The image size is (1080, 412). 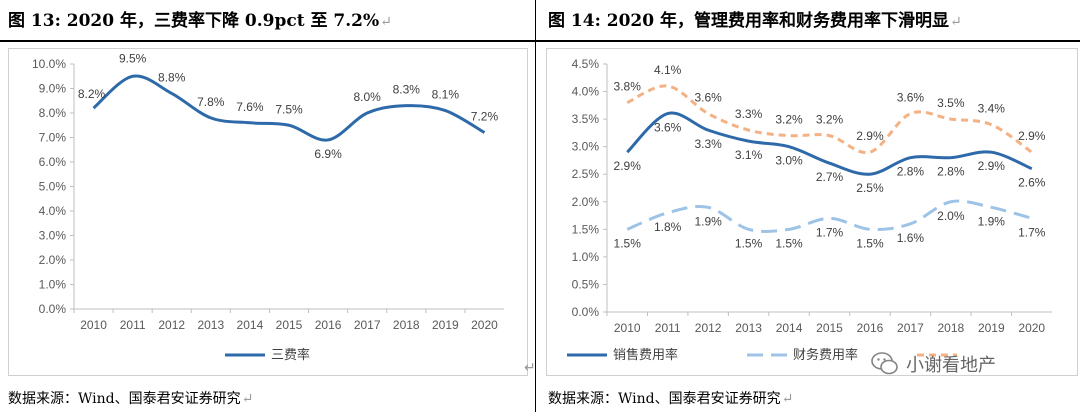 What do you see at coordinates (586, 119) in the screenshot?
I see `y-tick-label: 3.5%` at bounding box center [586, 119].